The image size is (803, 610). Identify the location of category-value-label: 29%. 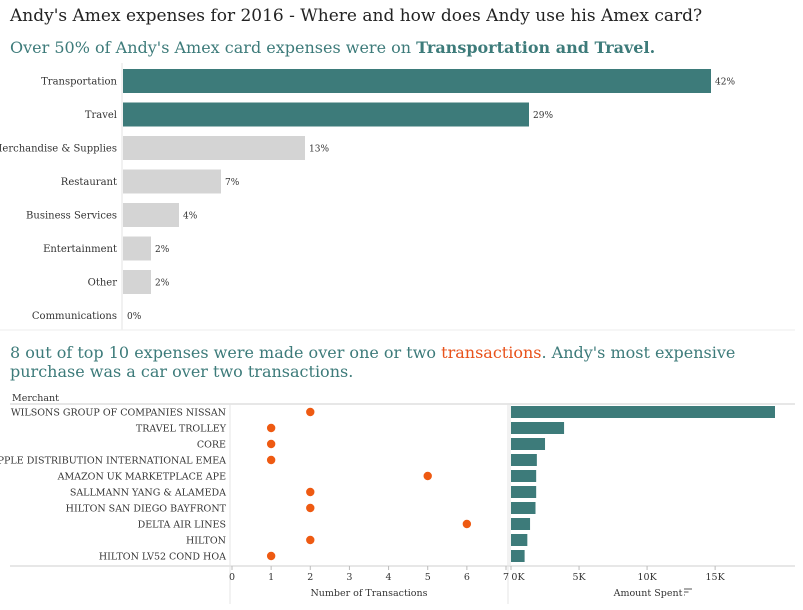
(543, 116).